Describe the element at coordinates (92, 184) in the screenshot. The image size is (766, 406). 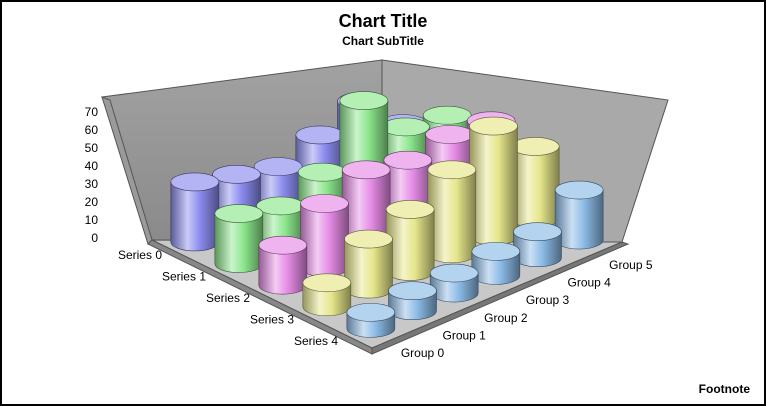
I see `y-tick-label: 30` at that location.